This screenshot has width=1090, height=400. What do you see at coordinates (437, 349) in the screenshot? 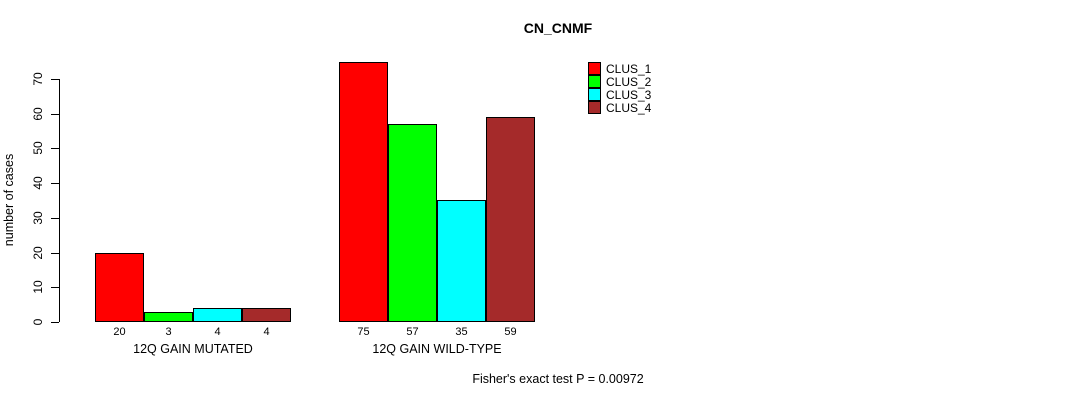
I see `group-label: 12Q GAIN WILD-TYPE` at bounding box center [437, 349].